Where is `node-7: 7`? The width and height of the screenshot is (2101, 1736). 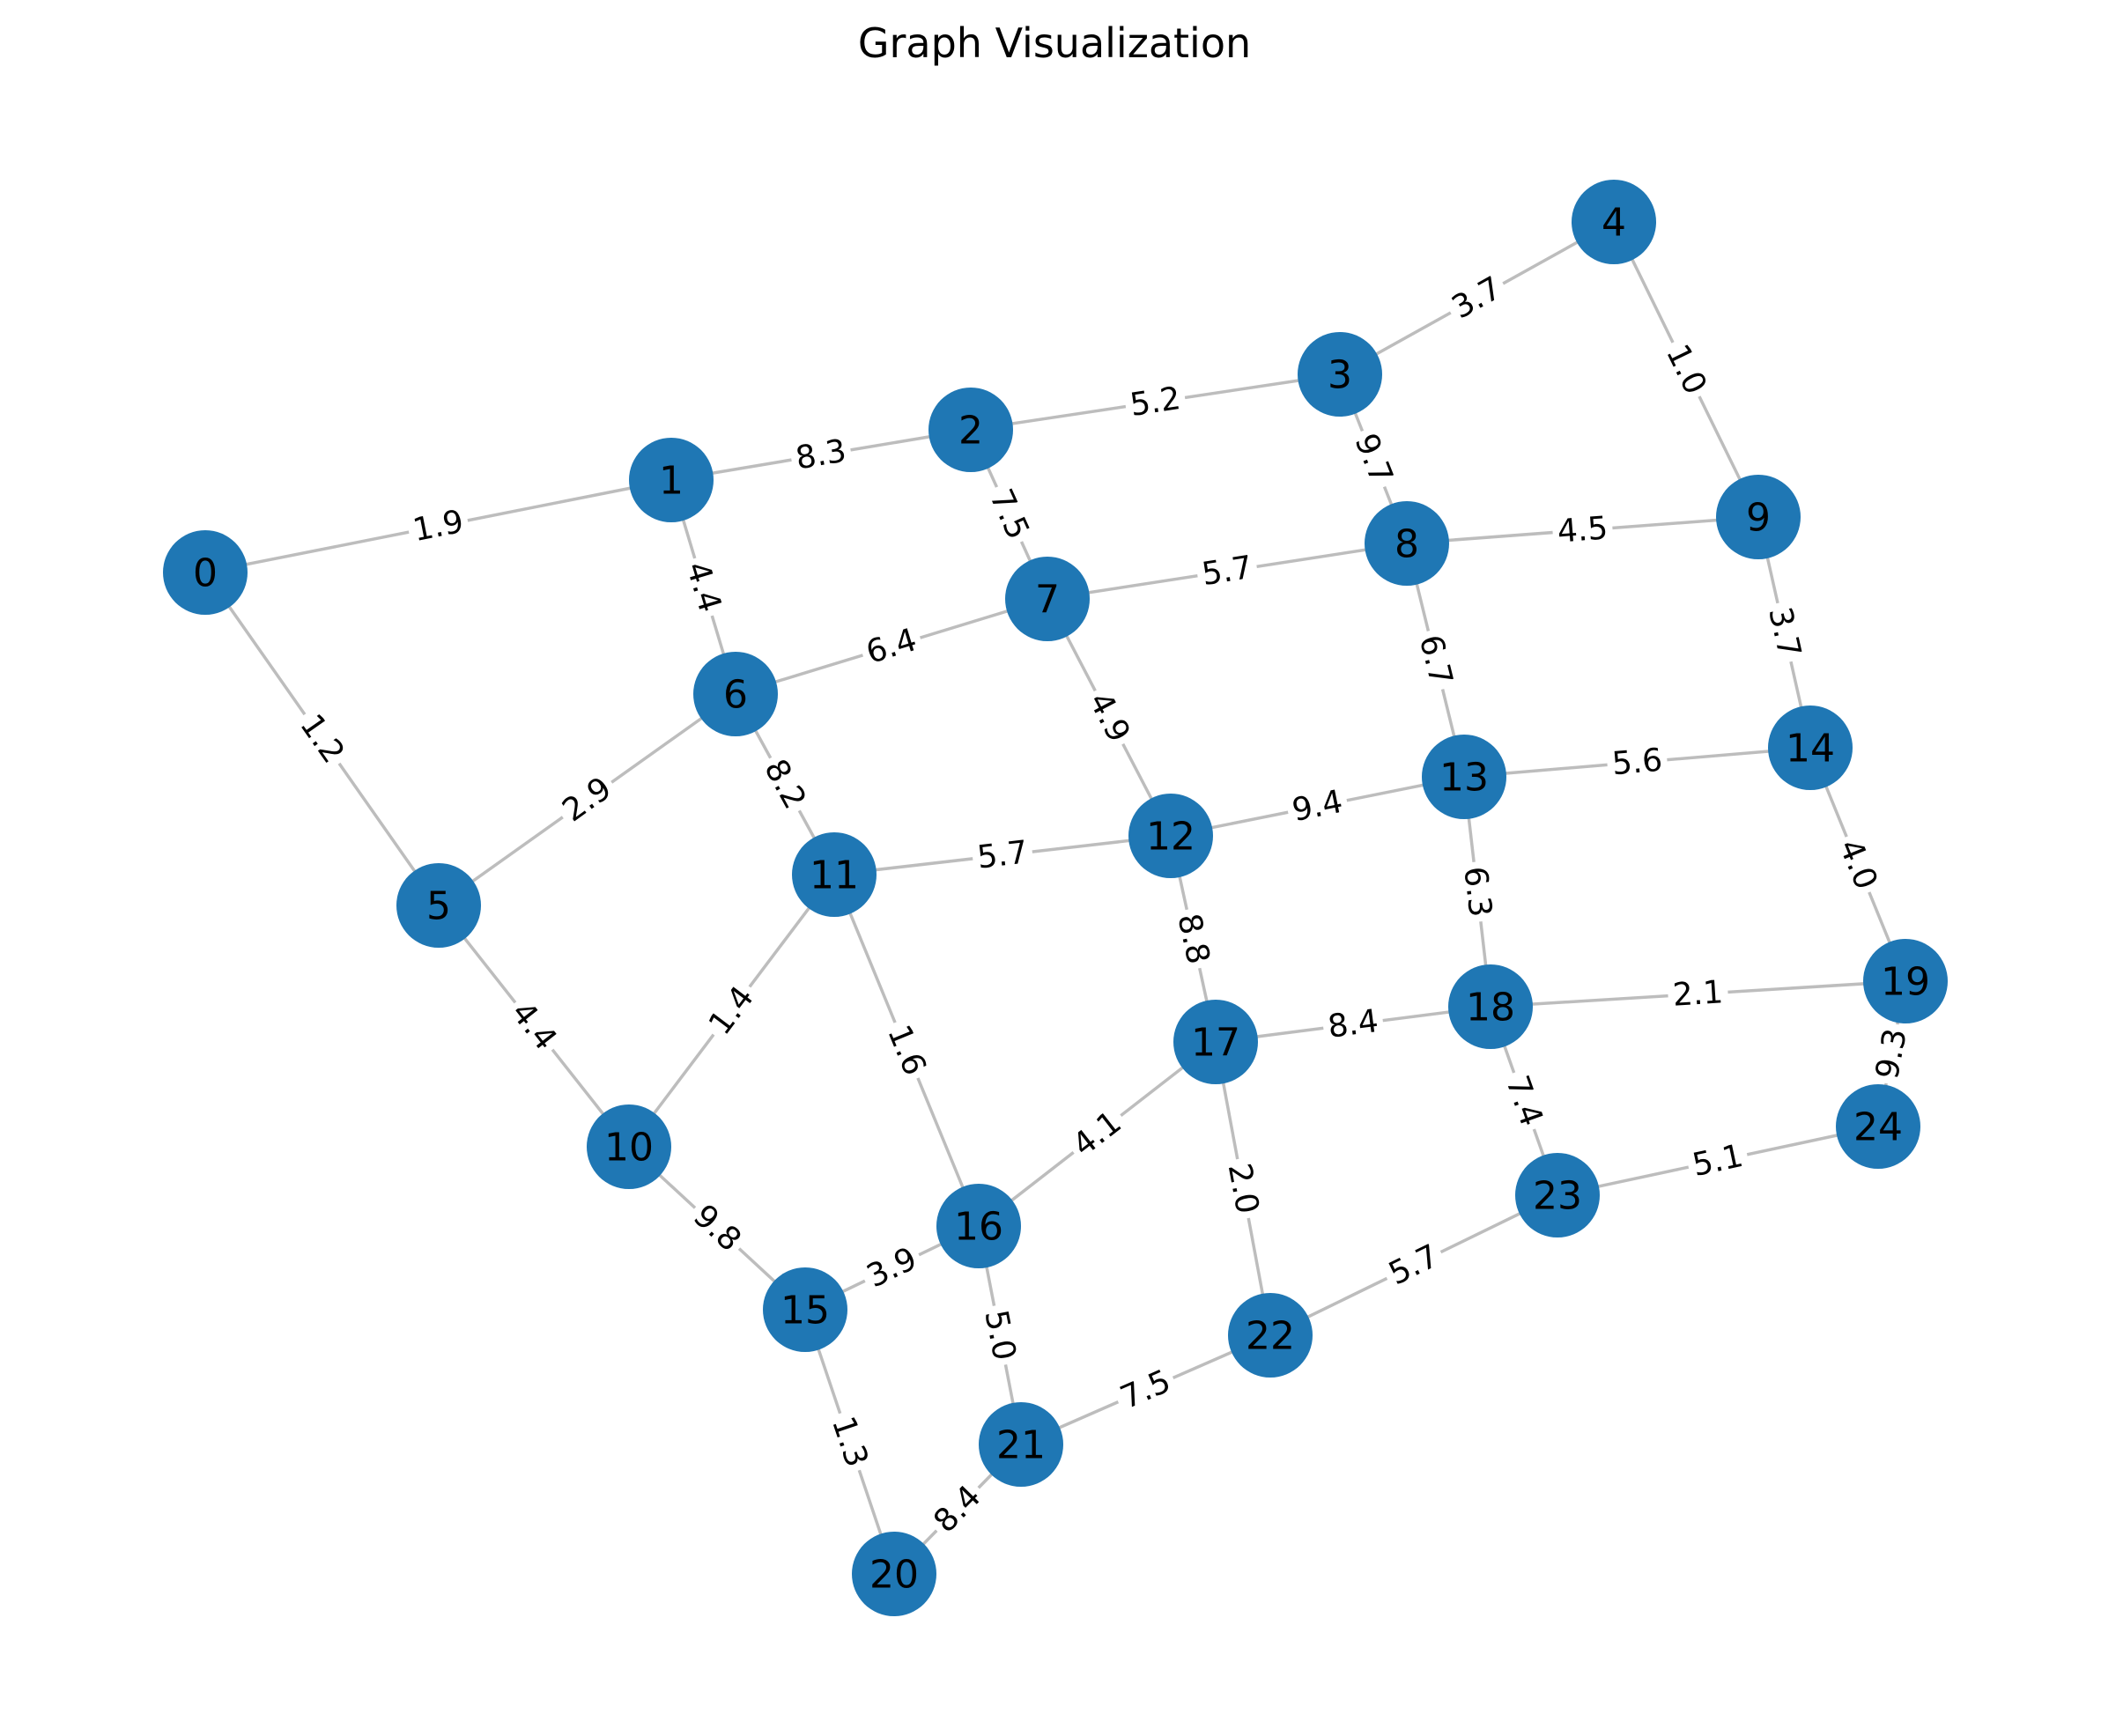
node-7: 7 is located at coordinates (1047, 599).